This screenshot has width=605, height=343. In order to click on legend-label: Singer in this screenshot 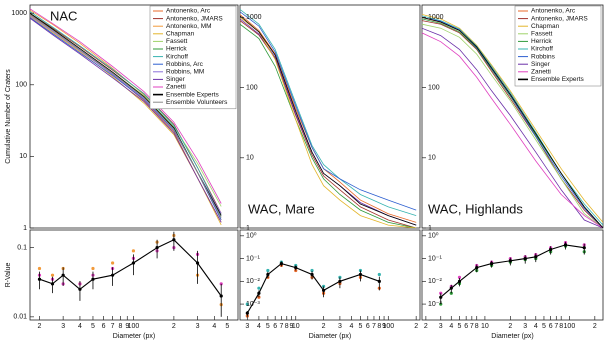, I will do `click(176, 79)`.